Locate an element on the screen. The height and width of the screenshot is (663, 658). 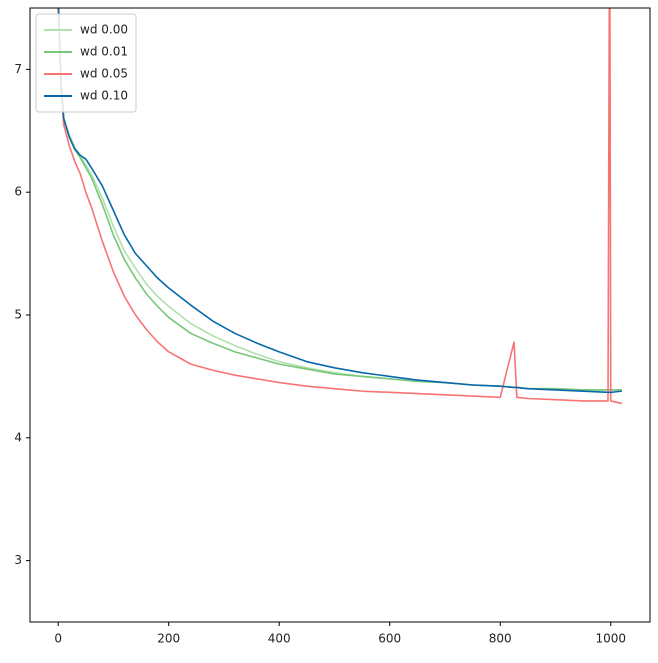
y-tick-label: 7 is located at coordinates (18, 69).